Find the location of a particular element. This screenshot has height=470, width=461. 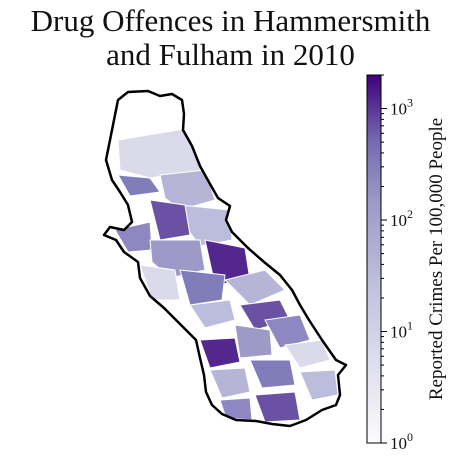

map-title-line-2: and Fulham in 2010 is located at coordinates (230, 54).